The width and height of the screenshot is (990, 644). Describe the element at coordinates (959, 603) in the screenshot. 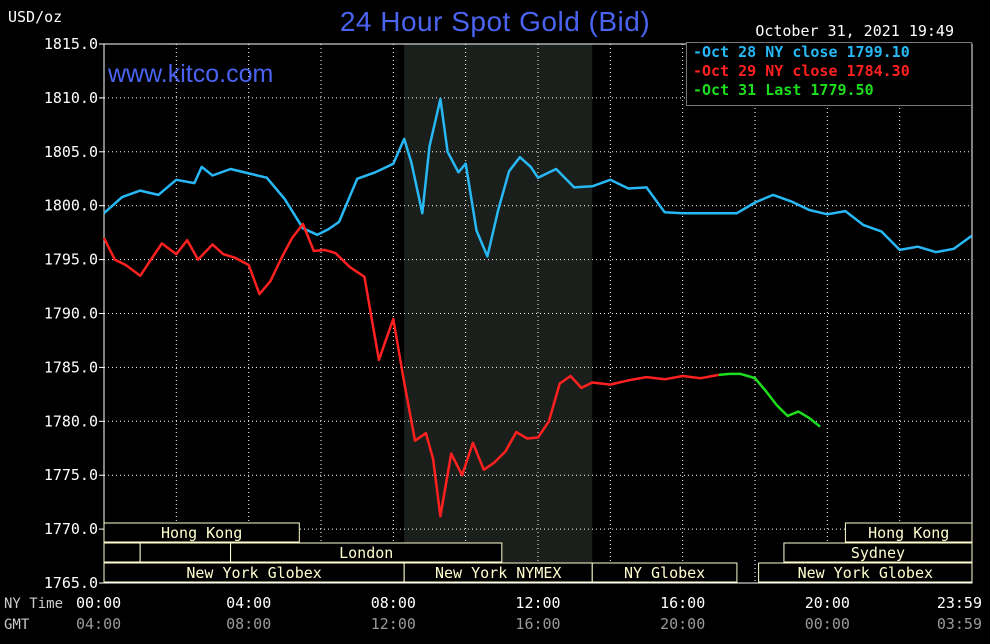

I see `x-tick-label-ny: 23:59` at that location.